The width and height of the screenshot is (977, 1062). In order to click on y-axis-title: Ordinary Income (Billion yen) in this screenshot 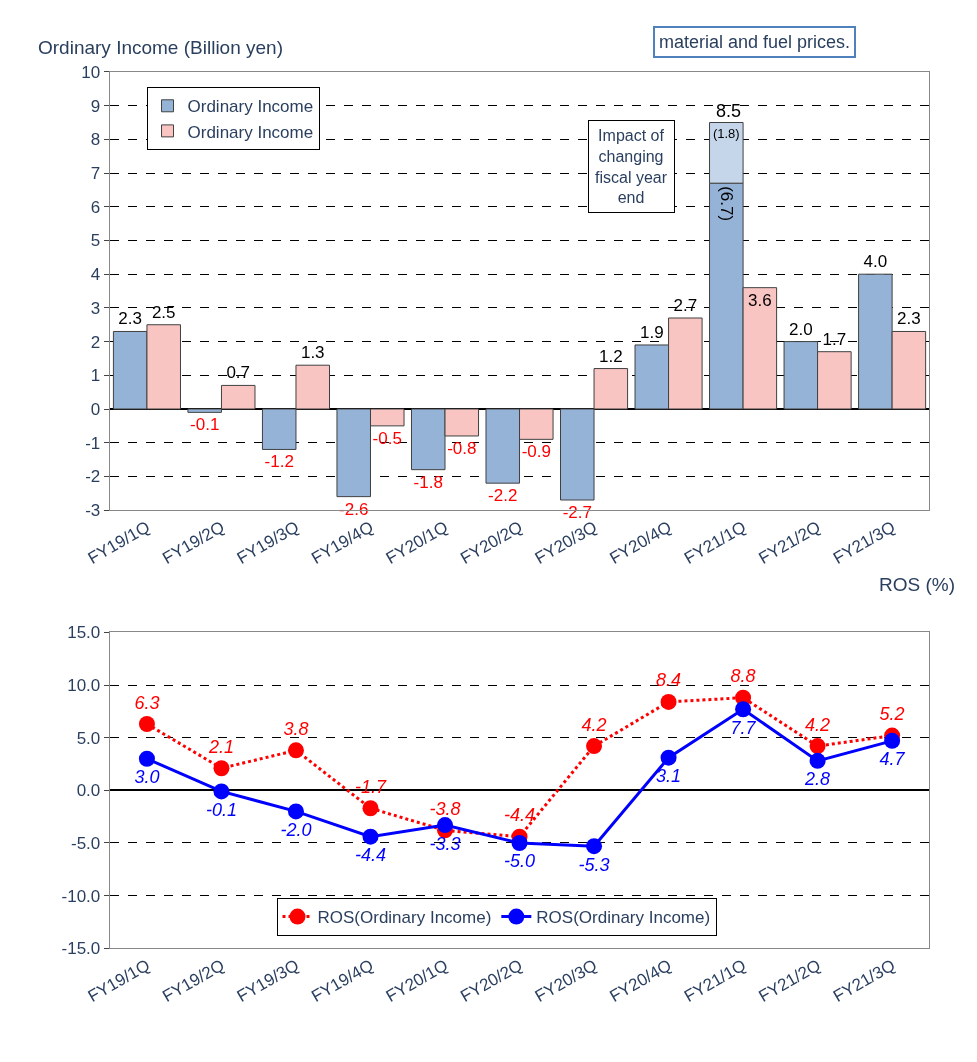, I will do `click(160, 47)`.